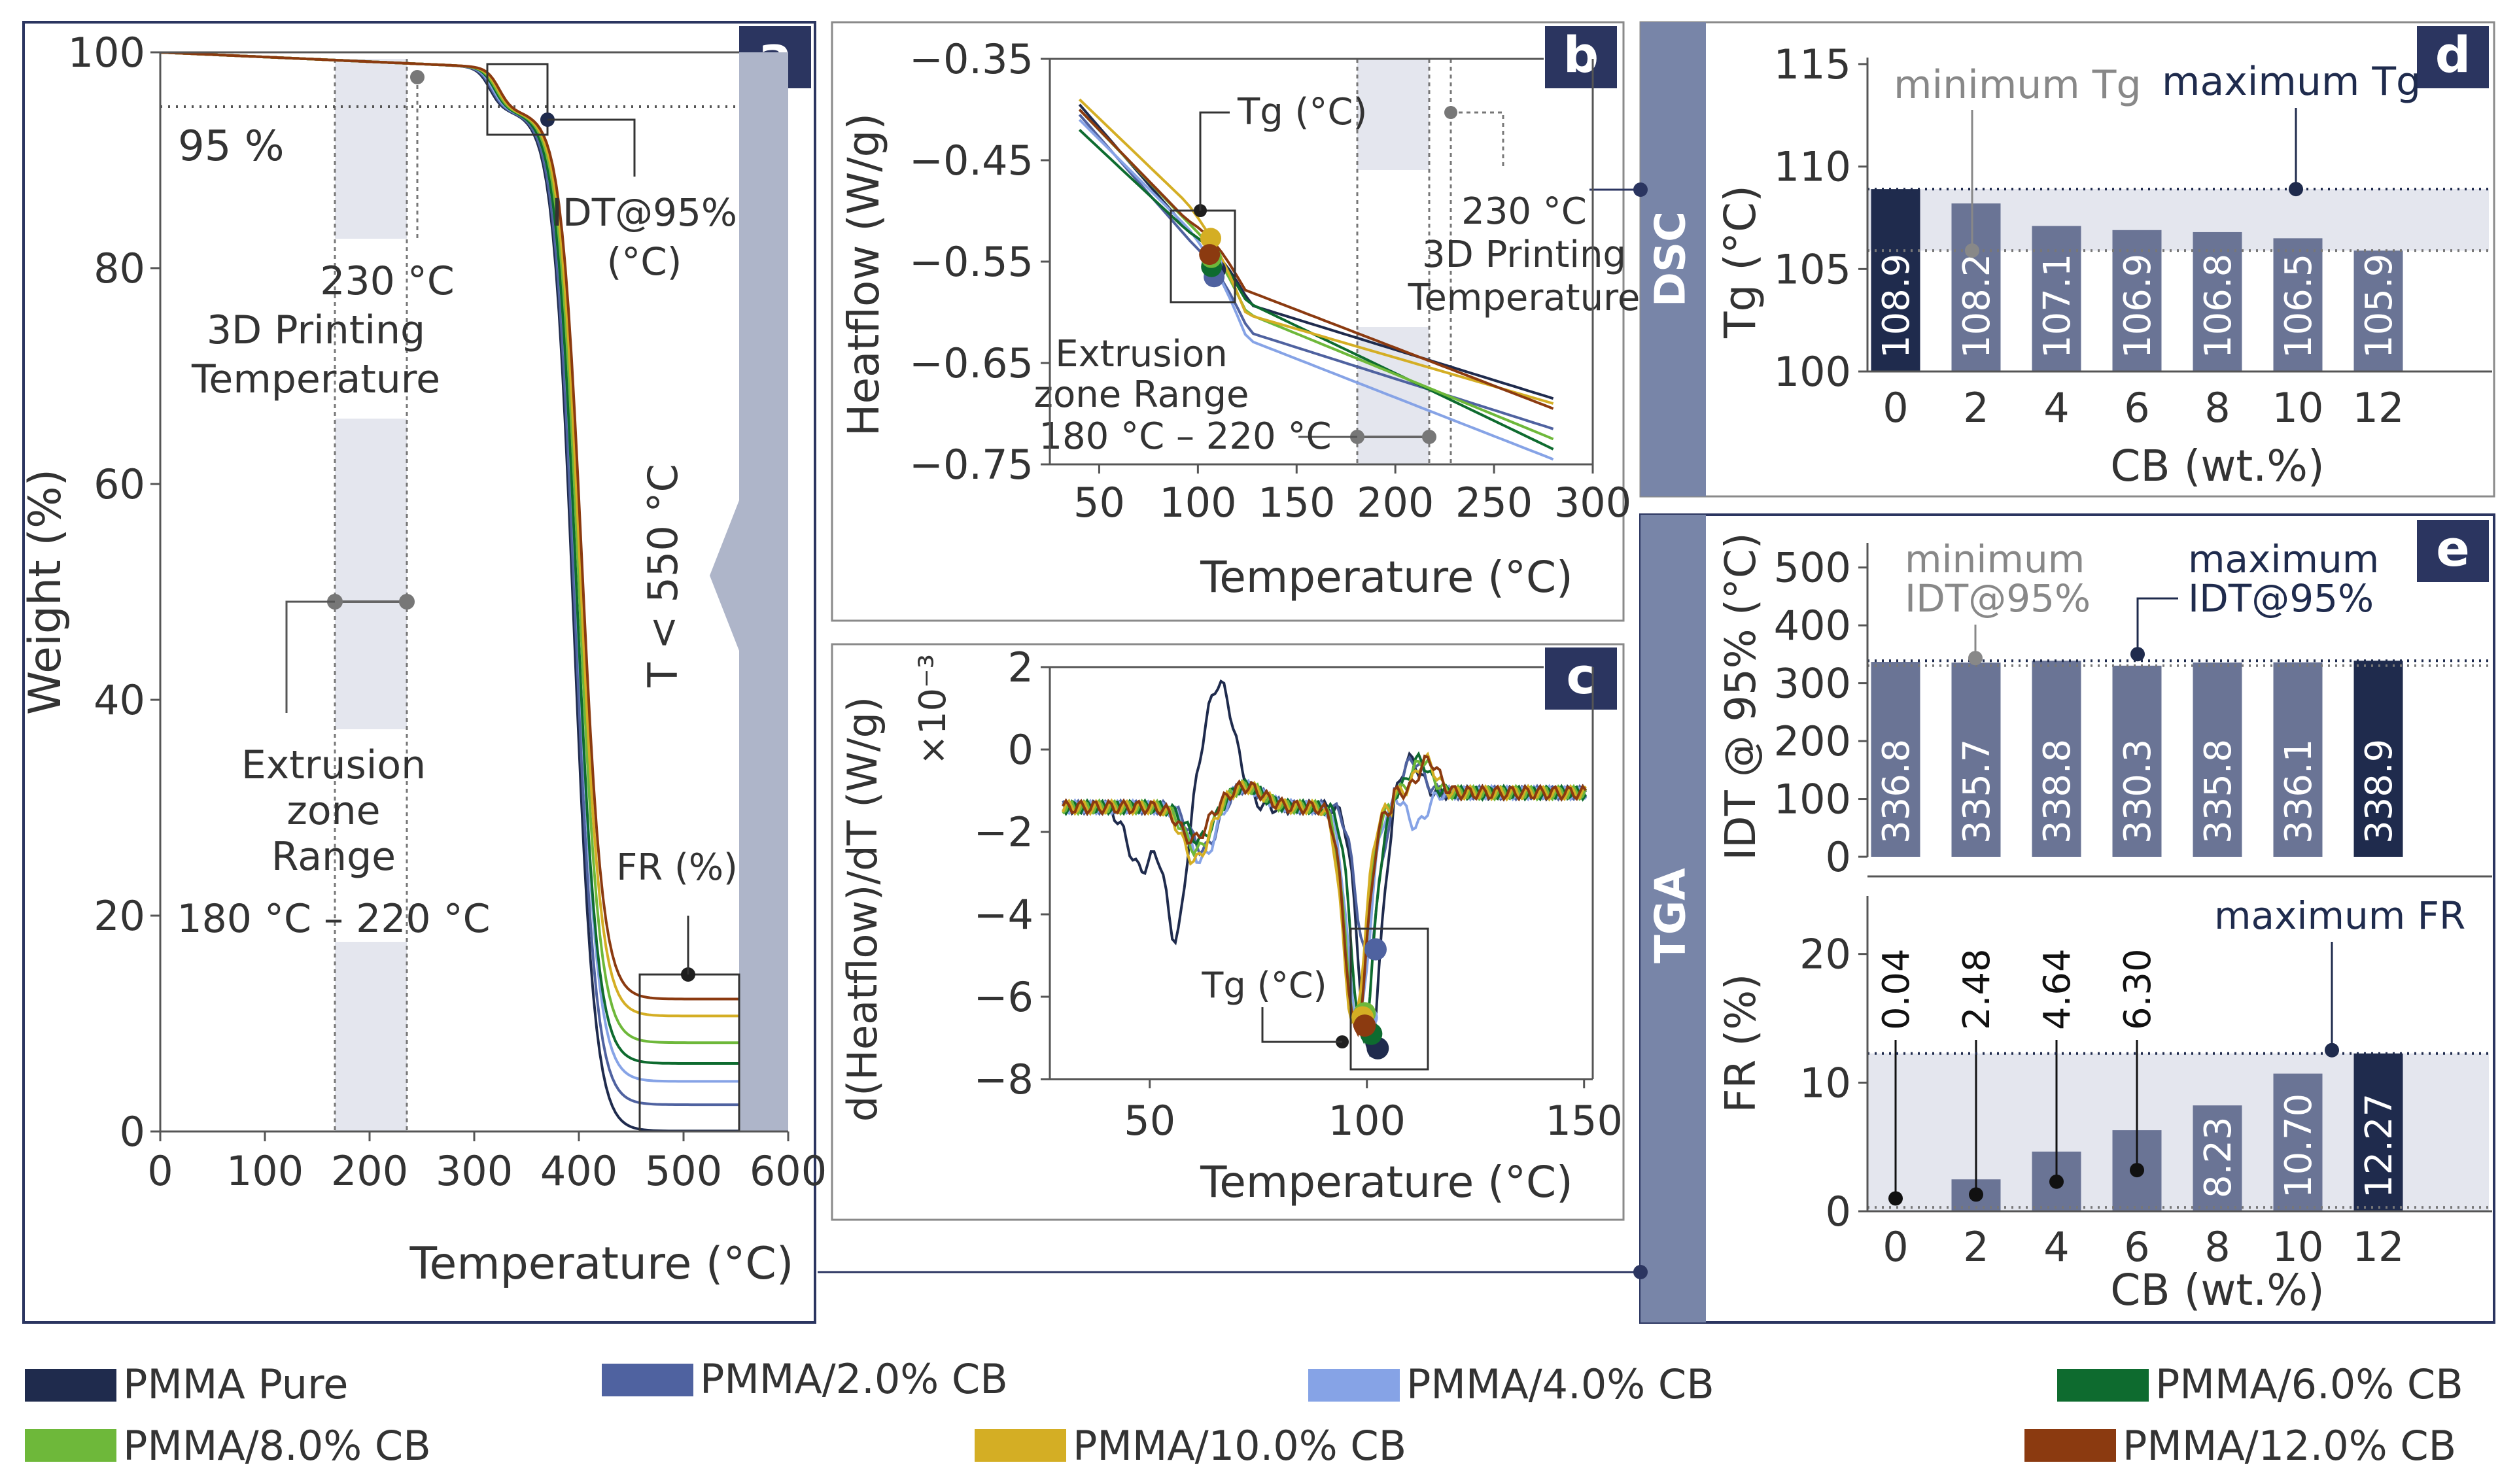 The width and height of the screenshot is (2517, 1484). Describe the element at coordinates (1741, 696) in the screenshot. I see `e-top-ylabel: IDT @ 95% (°C)` at that location.